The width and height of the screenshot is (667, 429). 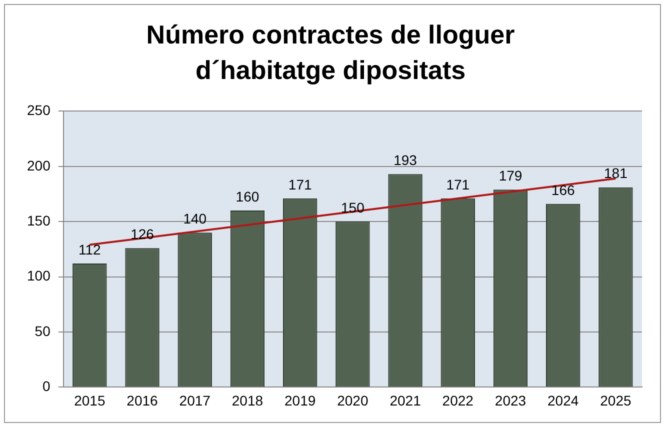 What do you see at coordinates (90, 249) in the screenshot?
I see `data-label: 112` at bounding box center [90, 249].